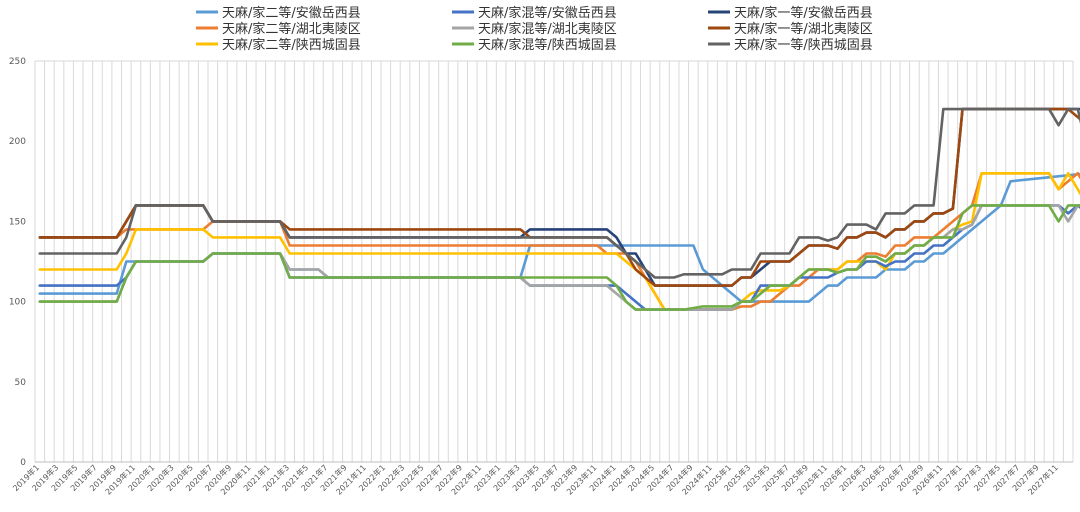 The image size is (1080, 512). I want to click on legend-label: 天麻/家混等/湖北夷陵区, so click(547, 29).